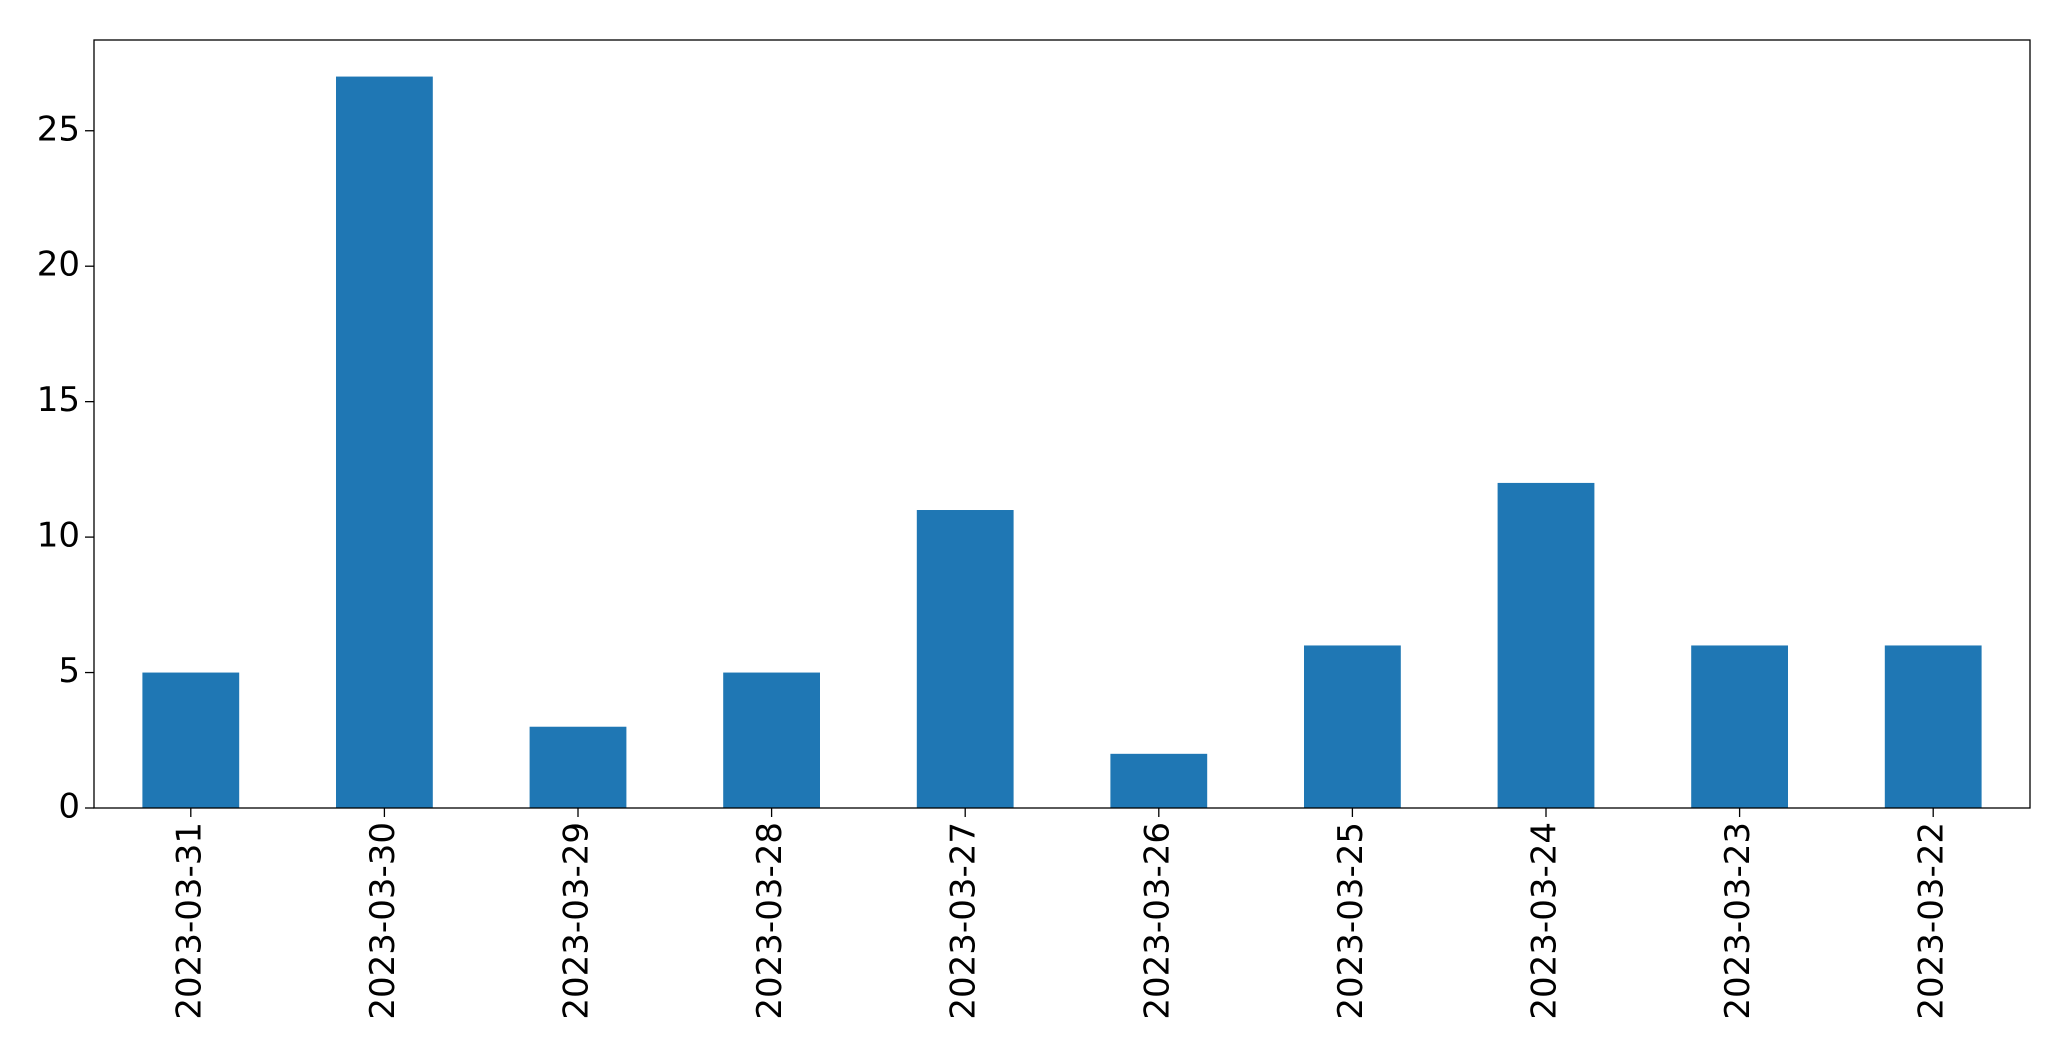 The height and width of the screenshot is (1061, 2071). What do you see at coordinates (58, 400) in the screenshot?
I see `y-tick-label: 15` at bounding box center [58, 400].